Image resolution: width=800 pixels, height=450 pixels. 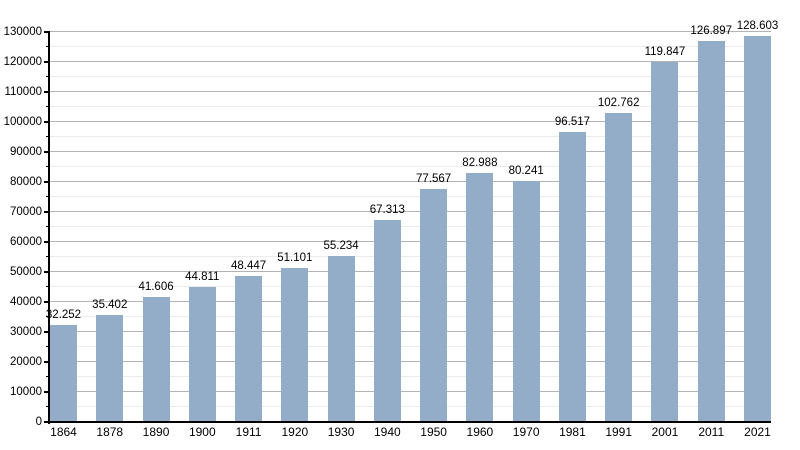 I want to click on bar-1930, so click(x=341, y=338).